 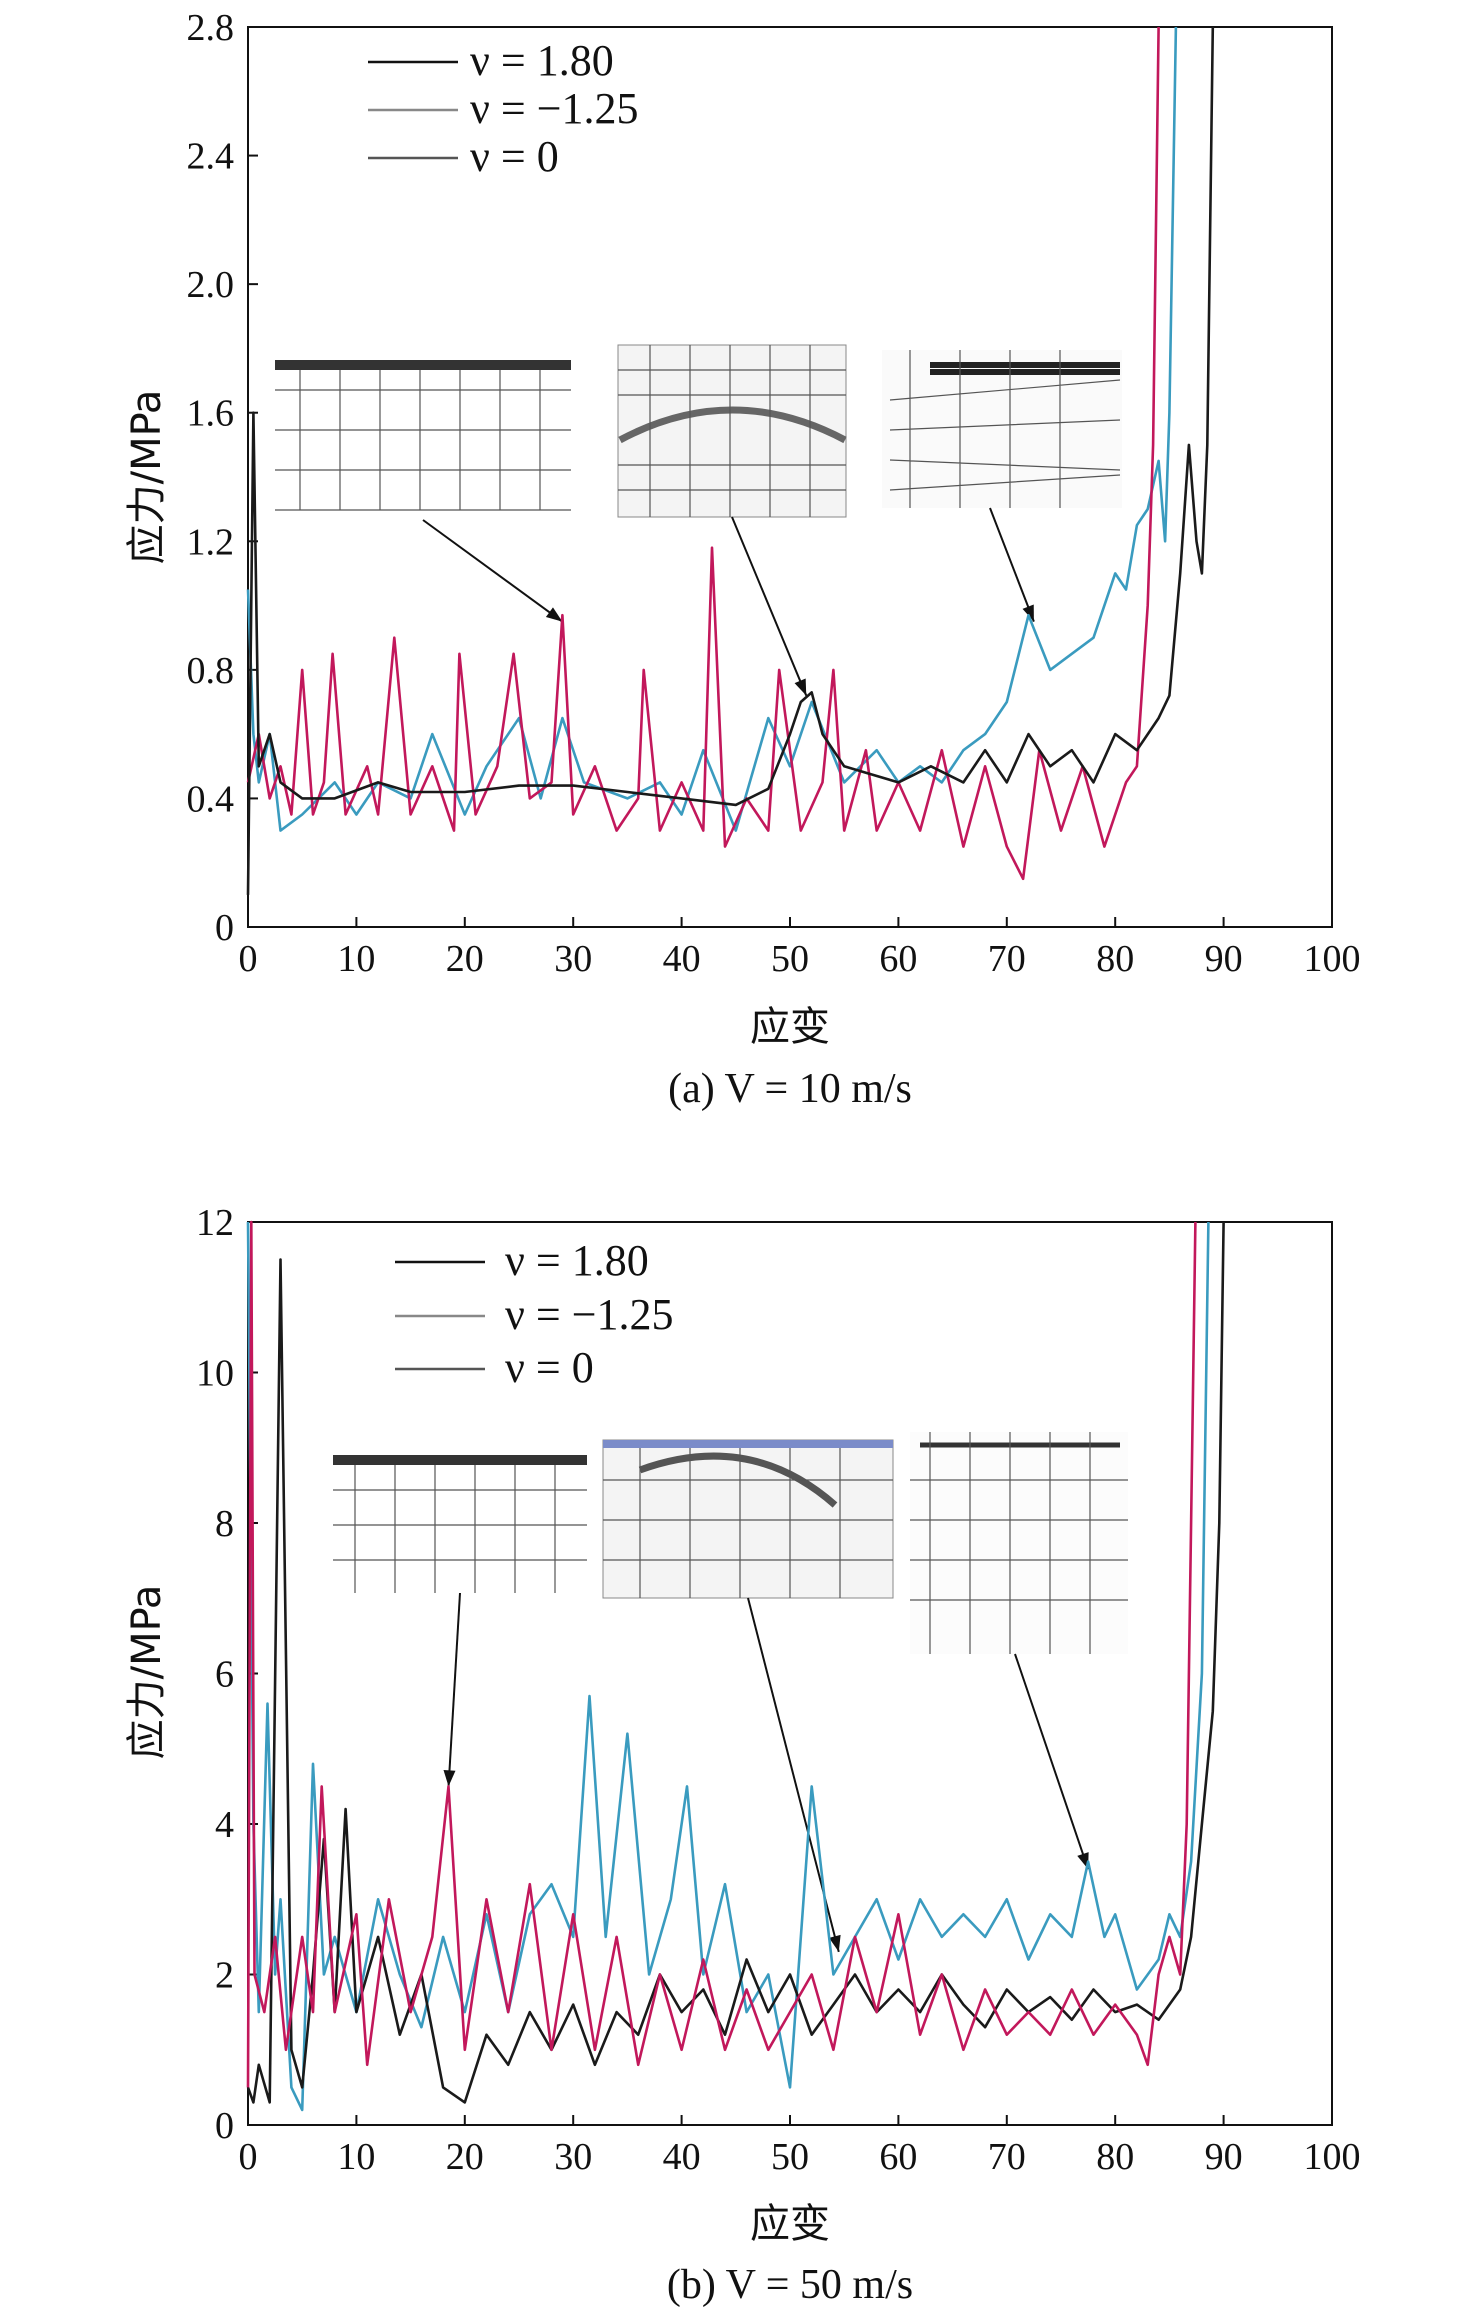 What do you see at coordinates (215, 1223) in the screenshot?
I see `y-tick-label-b-6: 12` at bounding box center [215, 1223].